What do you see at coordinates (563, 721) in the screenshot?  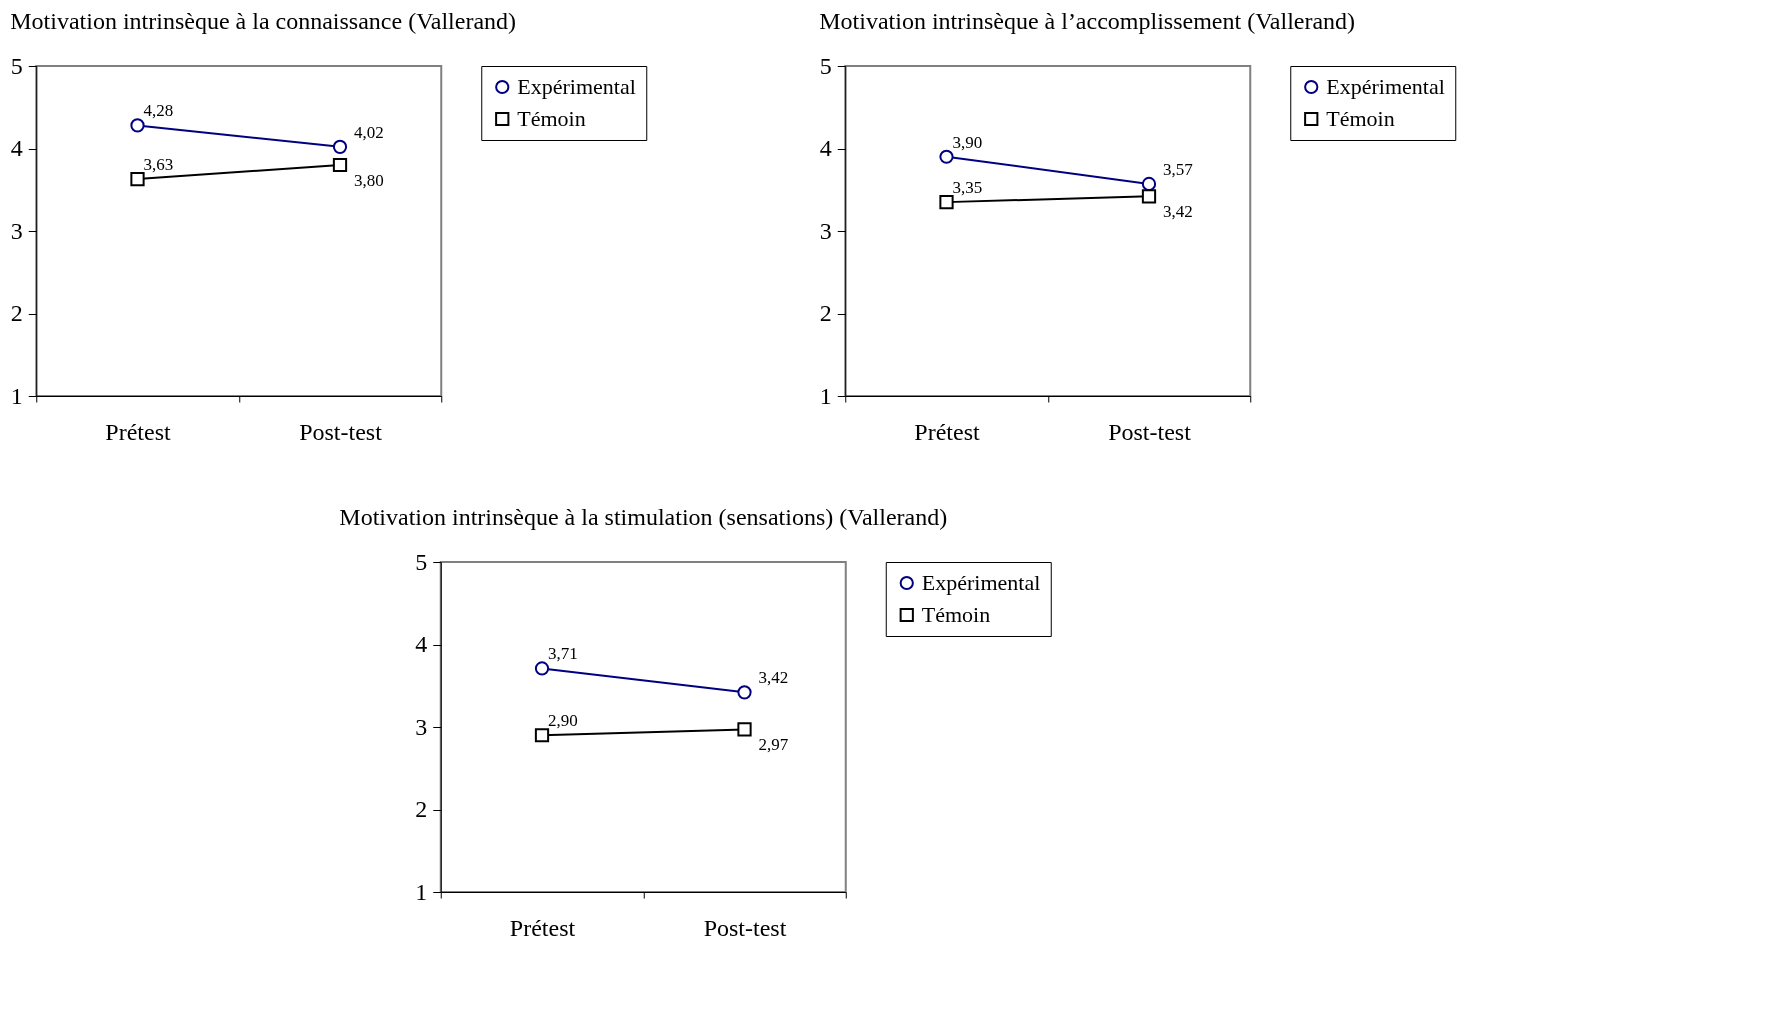 I see `data-label: 2,90` at bounding box center [563, 721].